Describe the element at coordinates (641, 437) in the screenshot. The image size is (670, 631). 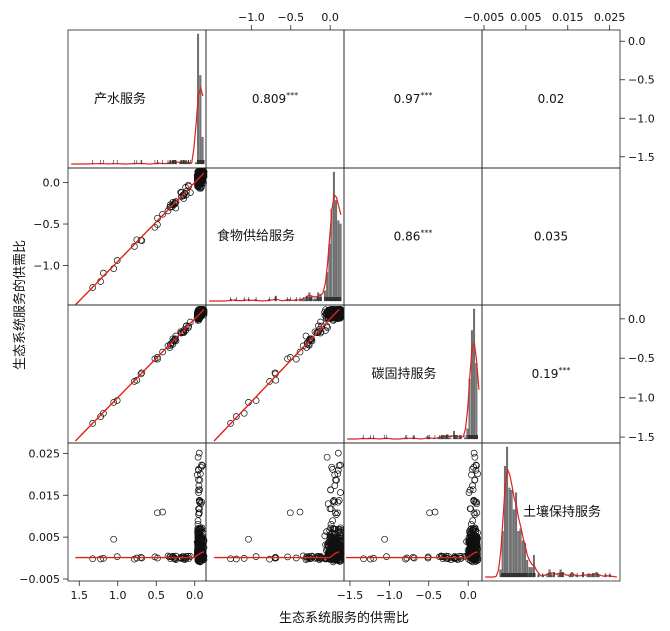
I see `right-row2-tick-label: −1.5` at that location.